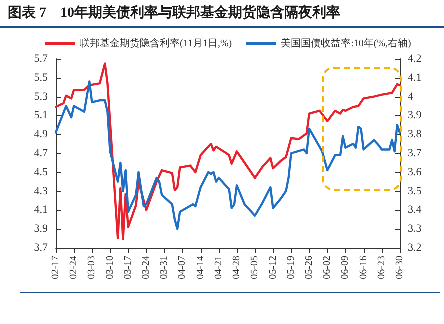  Describe the element at coordinates (328, 268) in the screenshot. I see `x-tick-label: 06-02` at that location.